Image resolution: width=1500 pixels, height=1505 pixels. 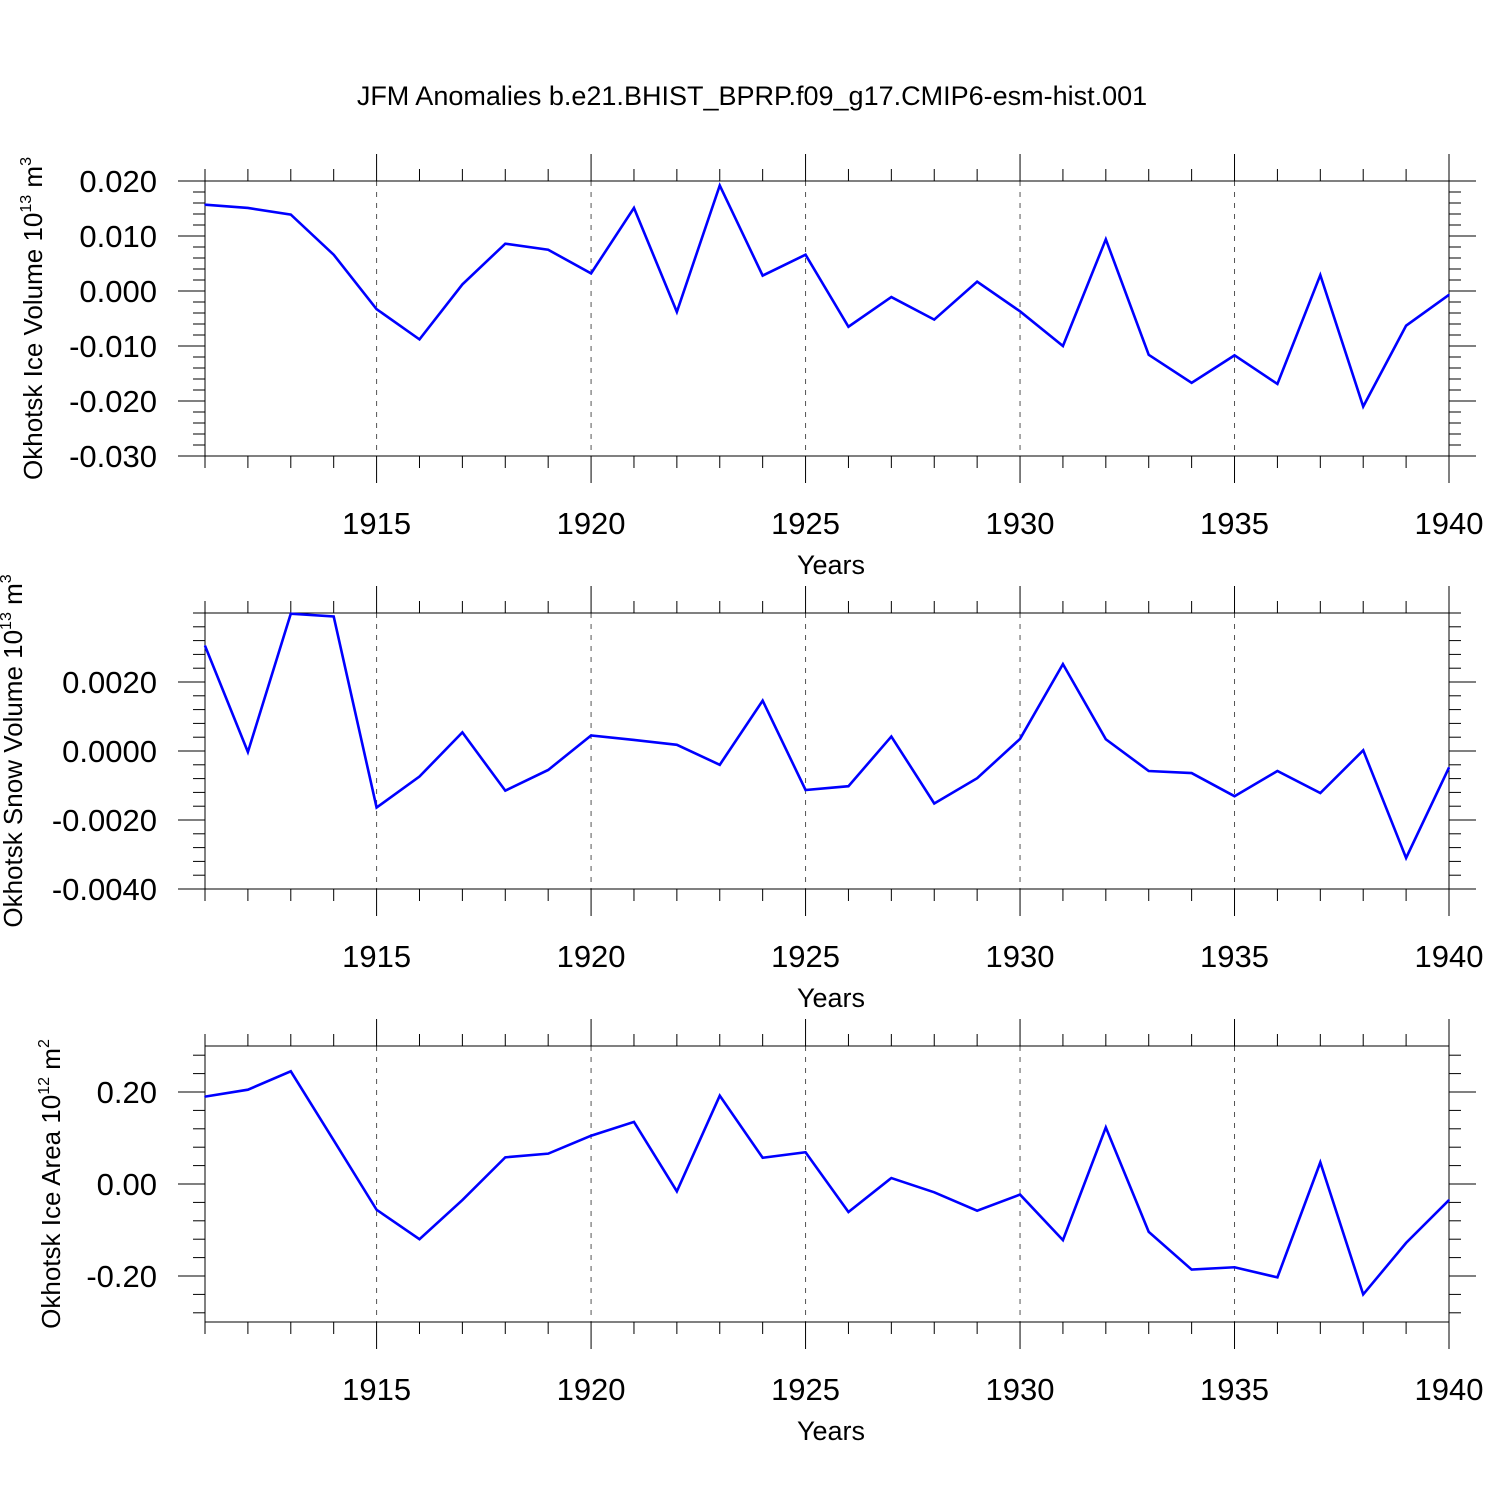 I want to click on y-tick-label: 0.0000, so click(x=109, y=751).